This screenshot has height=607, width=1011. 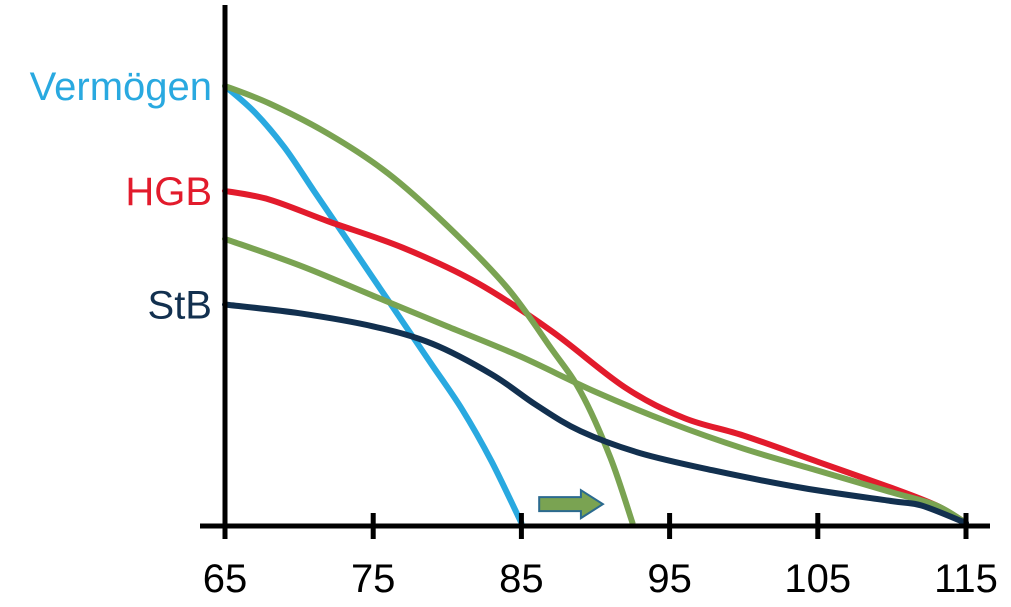 I want to click on x-tick-label: 65, so click(x=225, y=579).